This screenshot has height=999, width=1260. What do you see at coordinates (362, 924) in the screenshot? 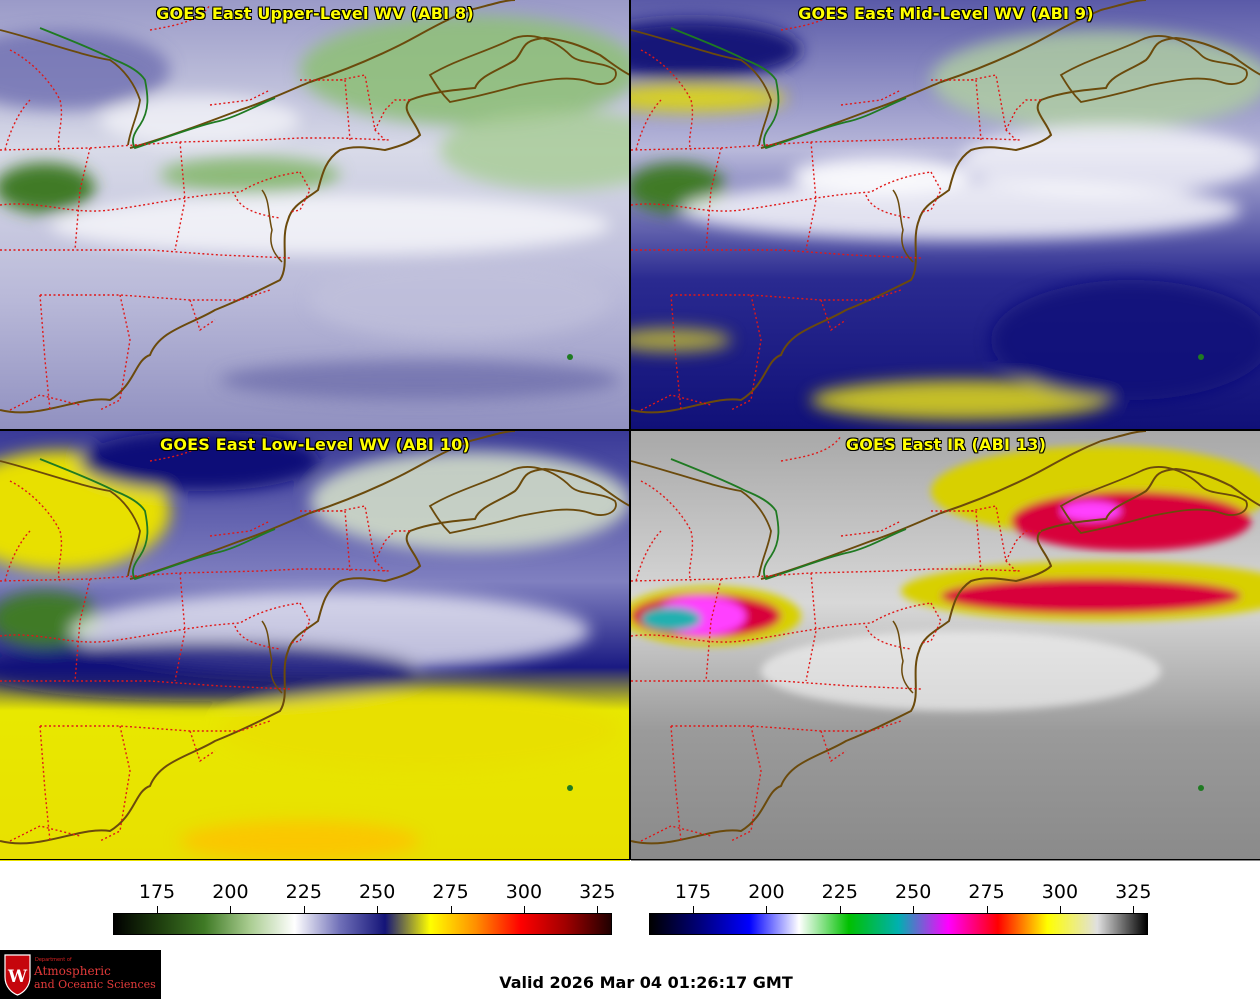
I see `colorbar-wv` at bounding box center [362, 924].